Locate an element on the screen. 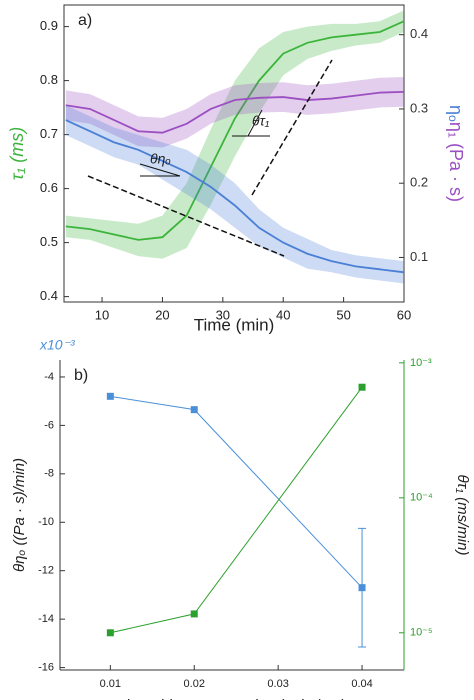 The image size is (474, 700). y-tick-label: 0.7 is located at coordinates (49, 133).